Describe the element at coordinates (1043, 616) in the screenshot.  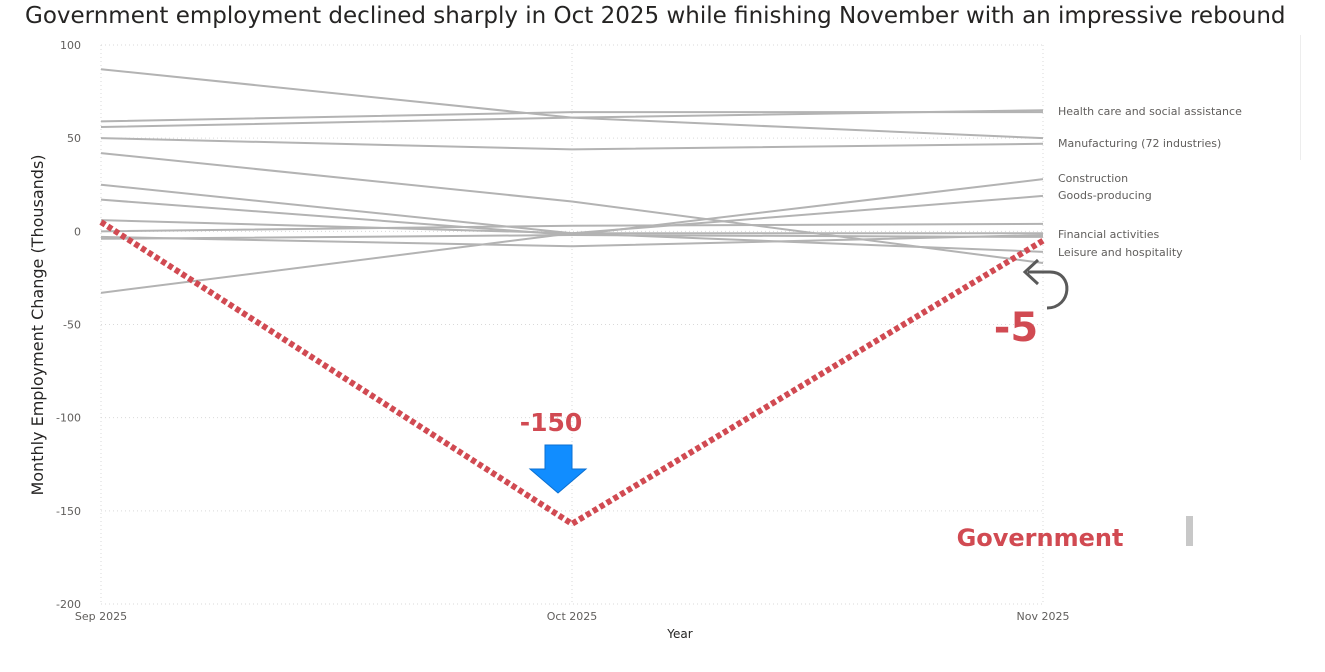
I see `x-tick-label: Nov 2025` at that location.